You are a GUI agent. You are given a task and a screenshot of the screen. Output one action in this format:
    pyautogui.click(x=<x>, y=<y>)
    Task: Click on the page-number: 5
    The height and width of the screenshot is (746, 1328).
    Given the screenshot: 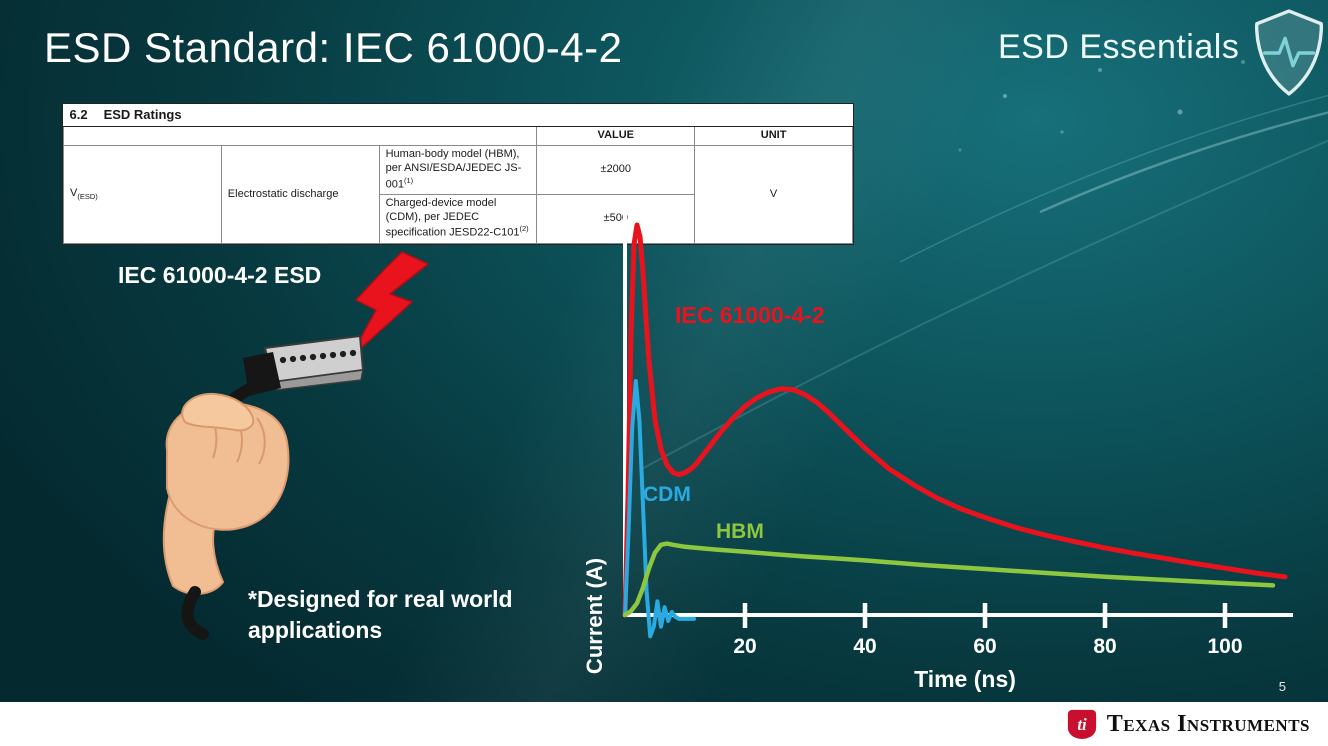 What is the action you would take?
    pyautogui.click(x=1282, y=686)
    